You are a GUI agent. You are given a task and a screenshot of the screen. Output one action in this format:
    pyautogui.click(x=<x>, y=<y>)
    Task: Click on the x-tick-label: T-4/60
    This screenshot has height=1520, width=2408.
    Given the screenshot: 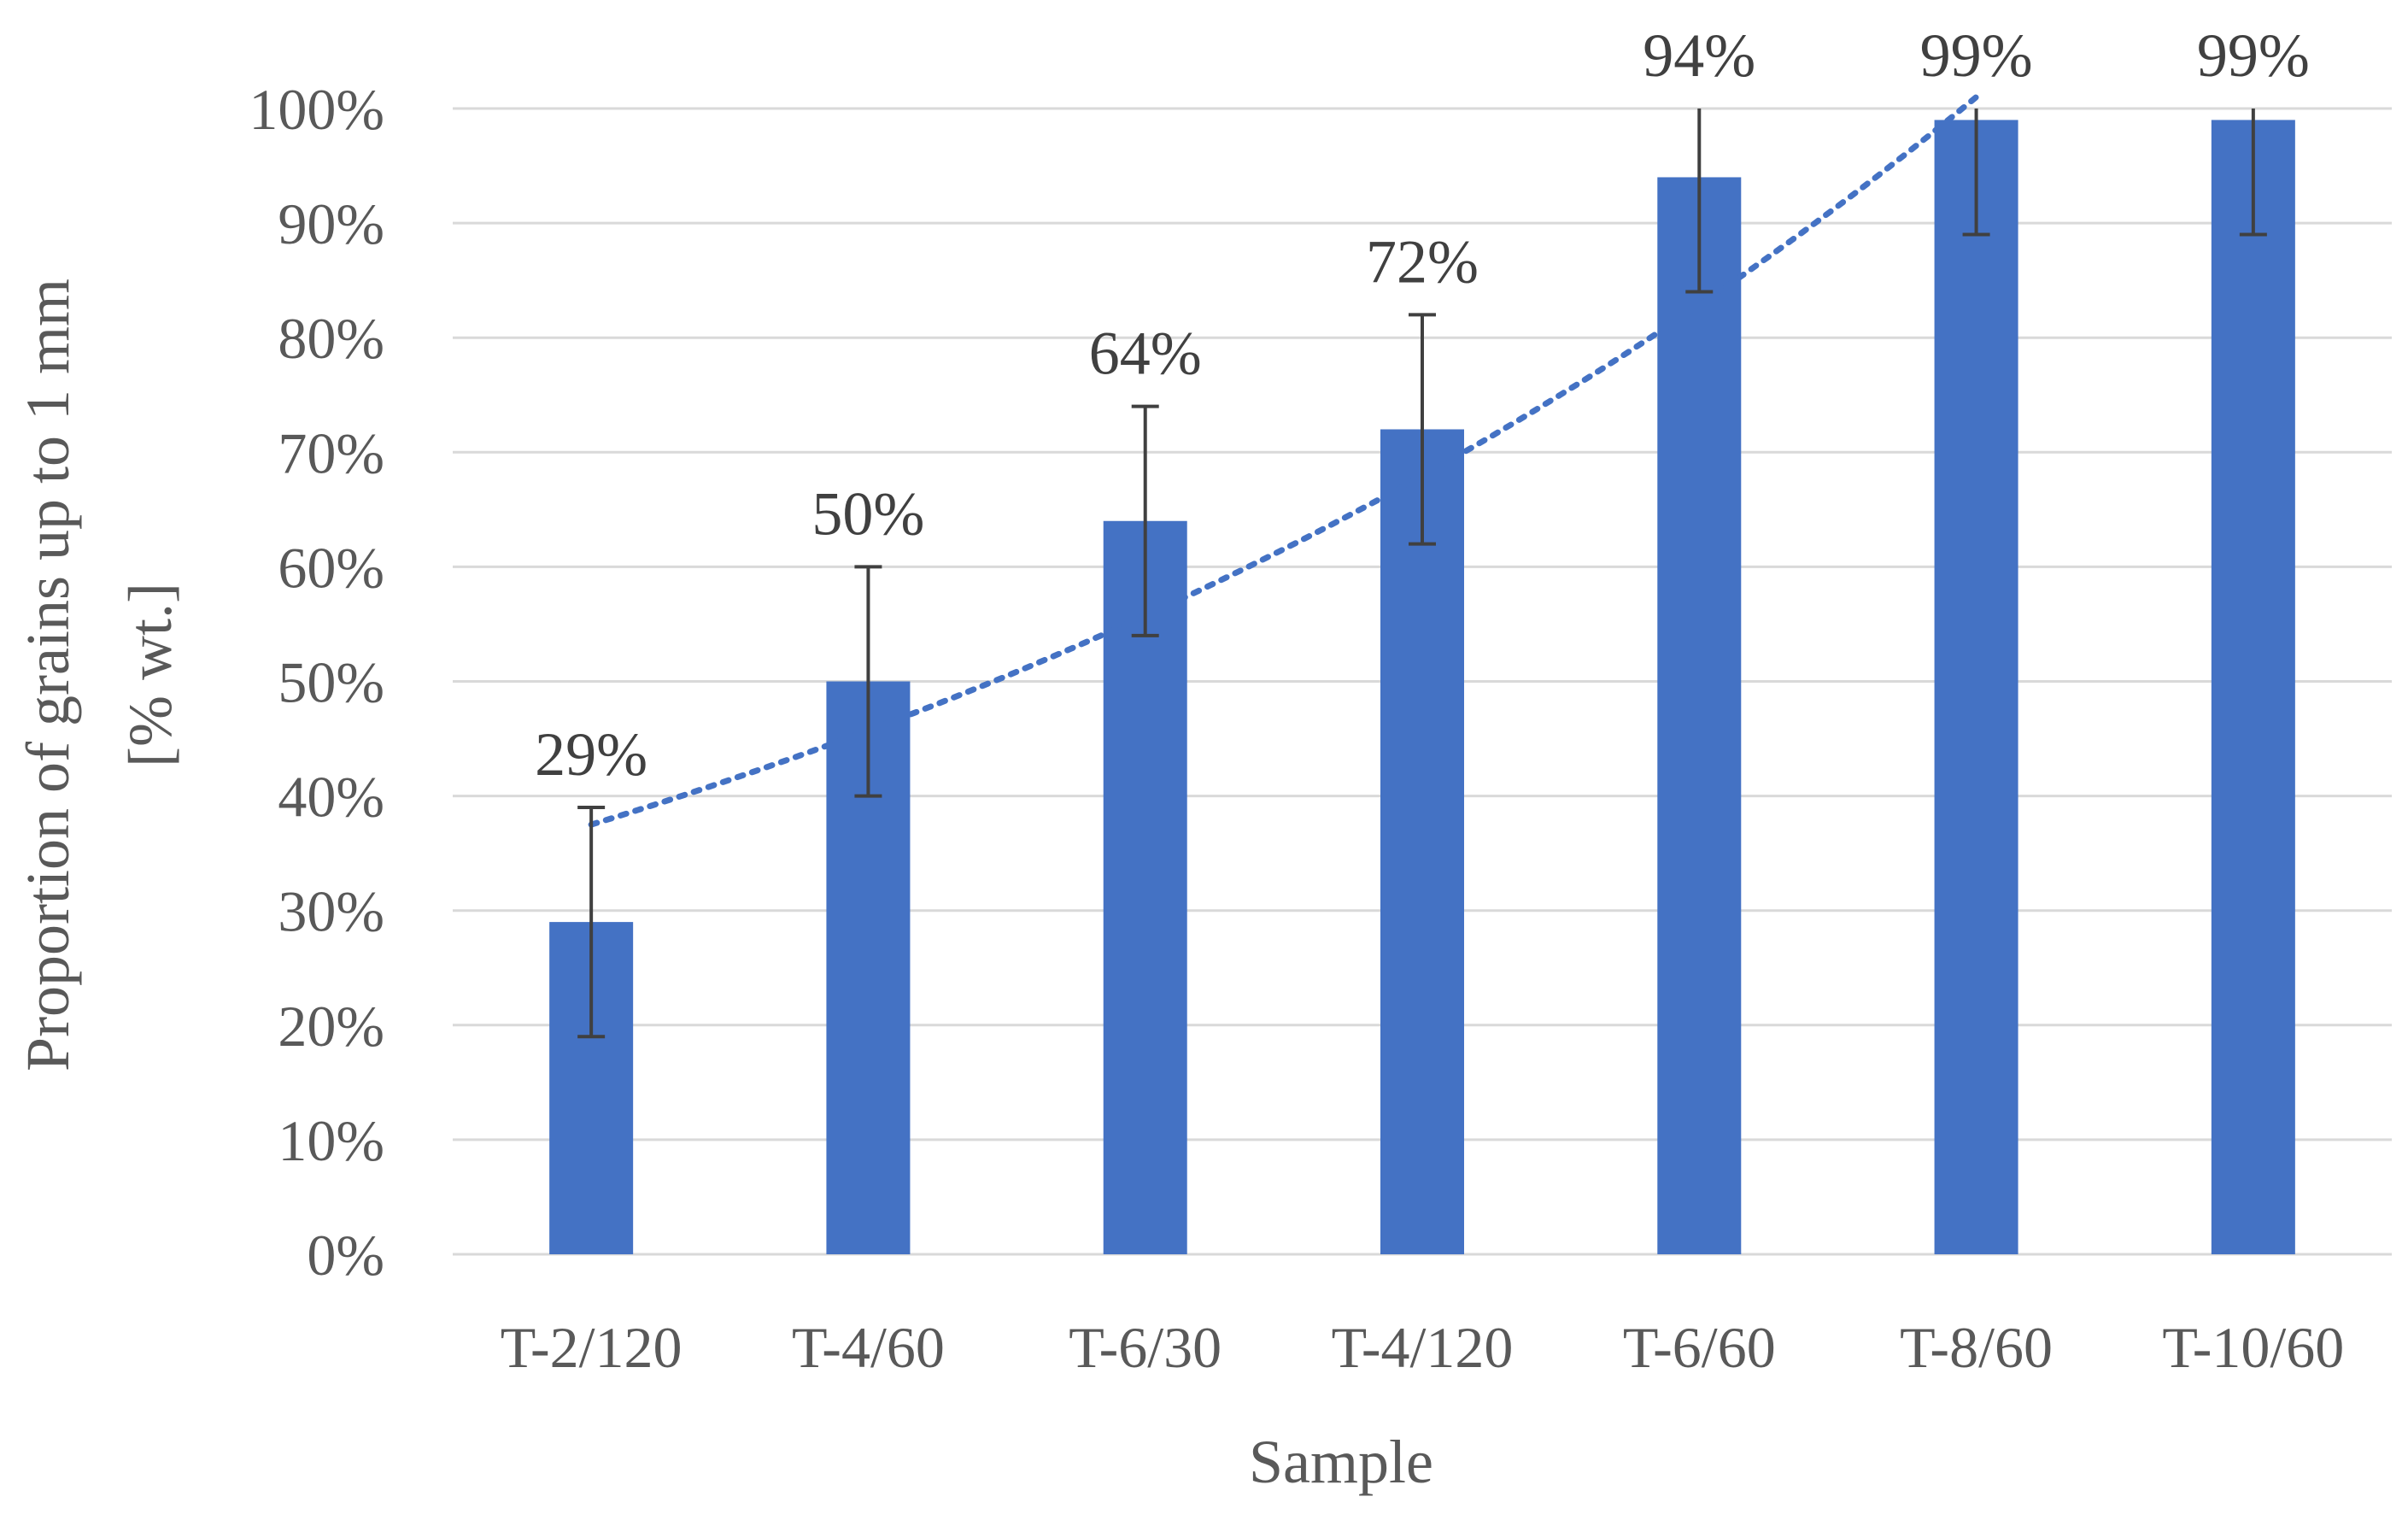 What is the action you would take?
    pyautogui.click(x=868, y=1347)
    